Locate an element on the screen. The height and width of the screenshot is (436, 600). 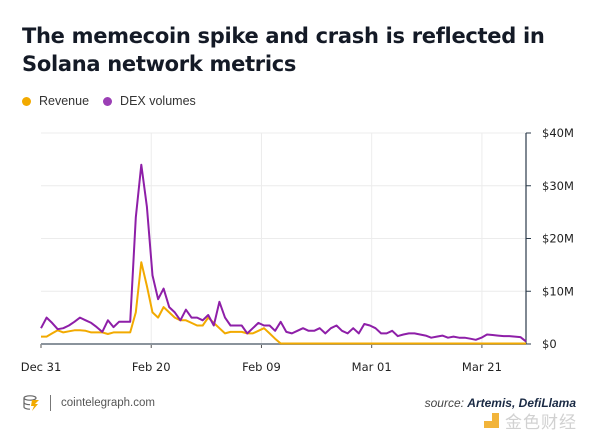
source-credit: source: Artemis, DefiLlama is located at coordinates (500, 403).